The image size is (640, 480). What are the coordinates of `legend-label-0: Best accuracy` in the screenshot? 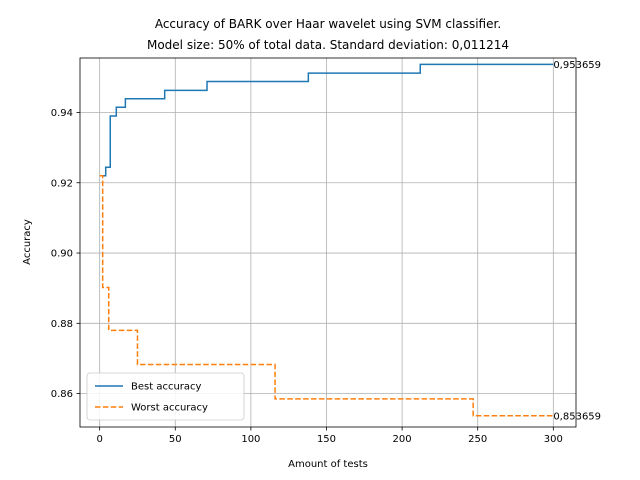 It's located at (166, 387).